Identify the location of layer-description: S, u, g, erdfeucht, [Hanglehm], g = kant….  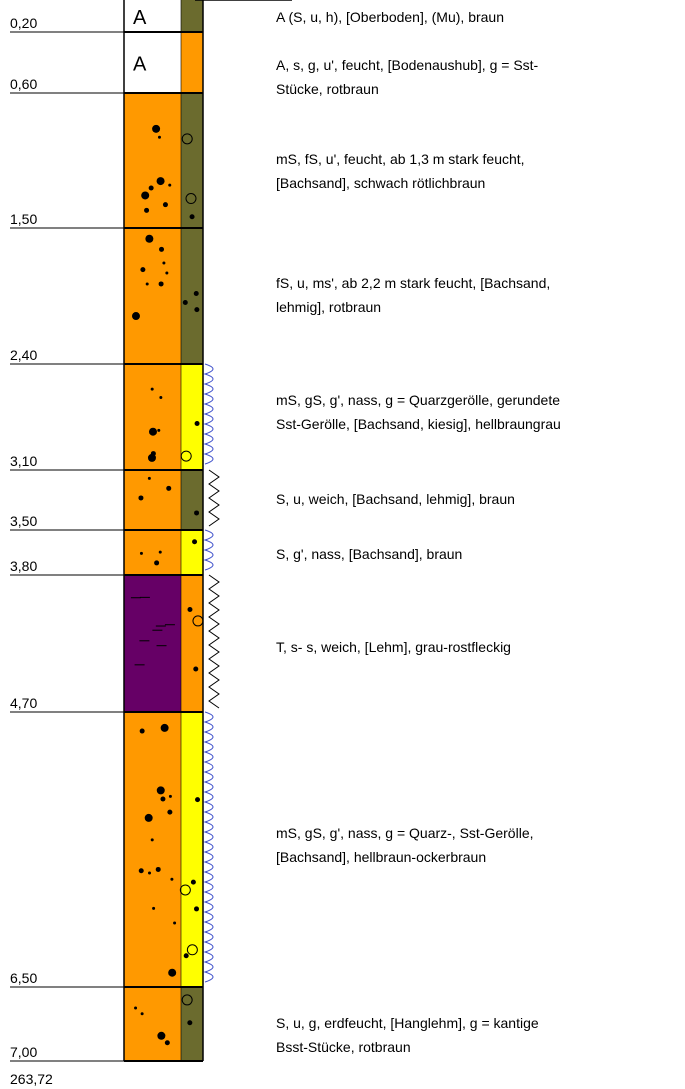
(407, 1023).